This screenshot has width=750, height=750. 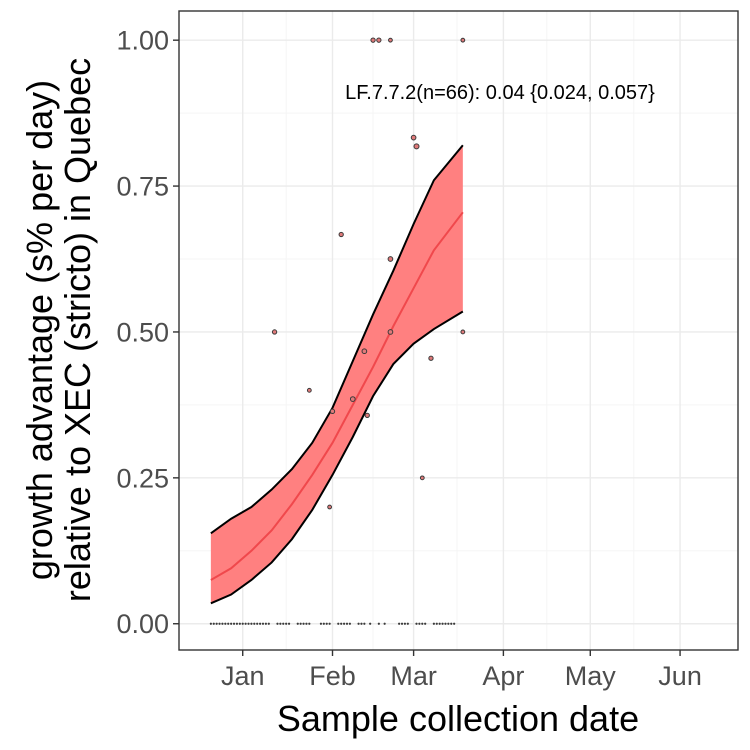 What do you see at coordinates (458, 718) in the screenshot?
I see `x-axis-title: Sample collection date` at bounding box center [458, 718].